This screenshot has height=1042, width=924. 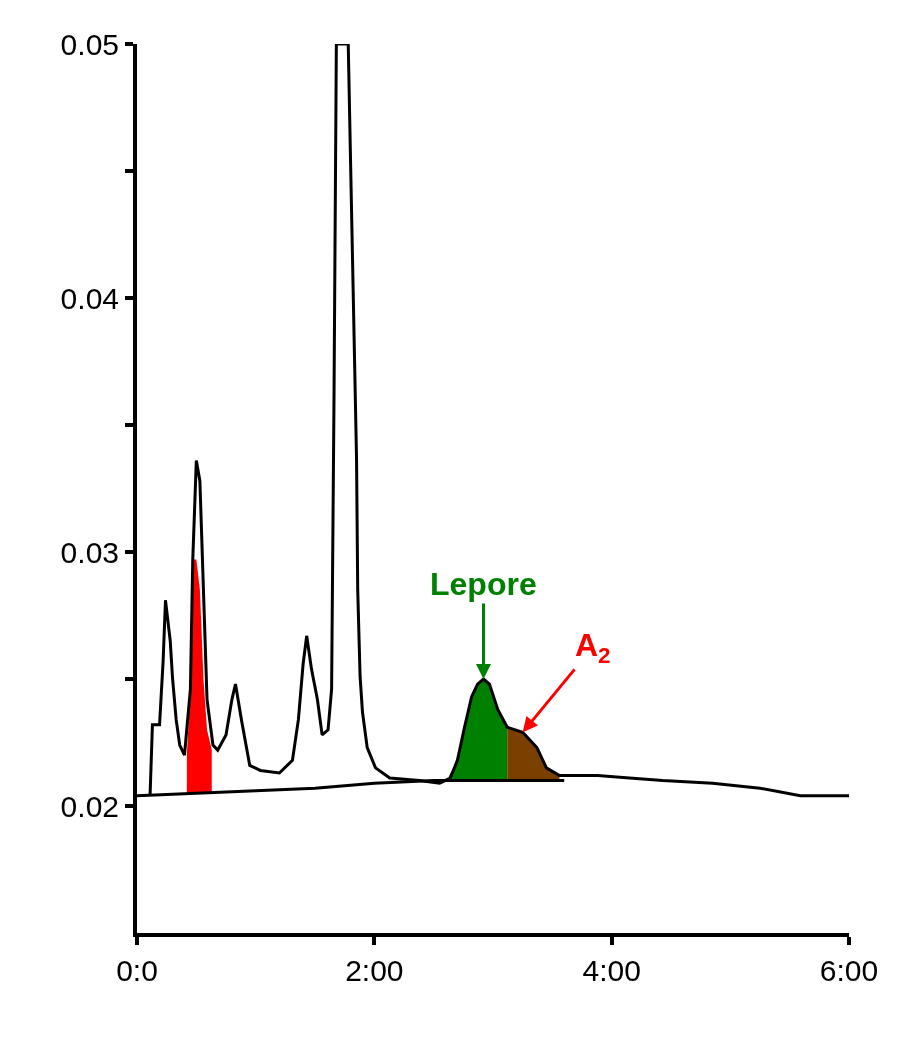 I want to click on x-tick-label: 0:0, so click(x=137, y=970).